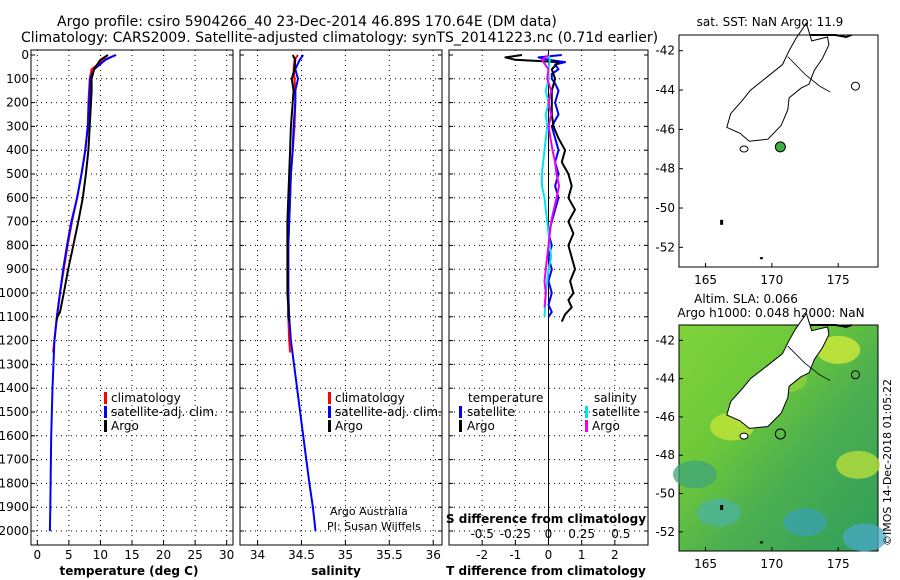 This screenshot has width=900, height=580. Describe the element at coordinates (14, 388) in the screenshot. I see `depth-tick-label: 1400` at that location.